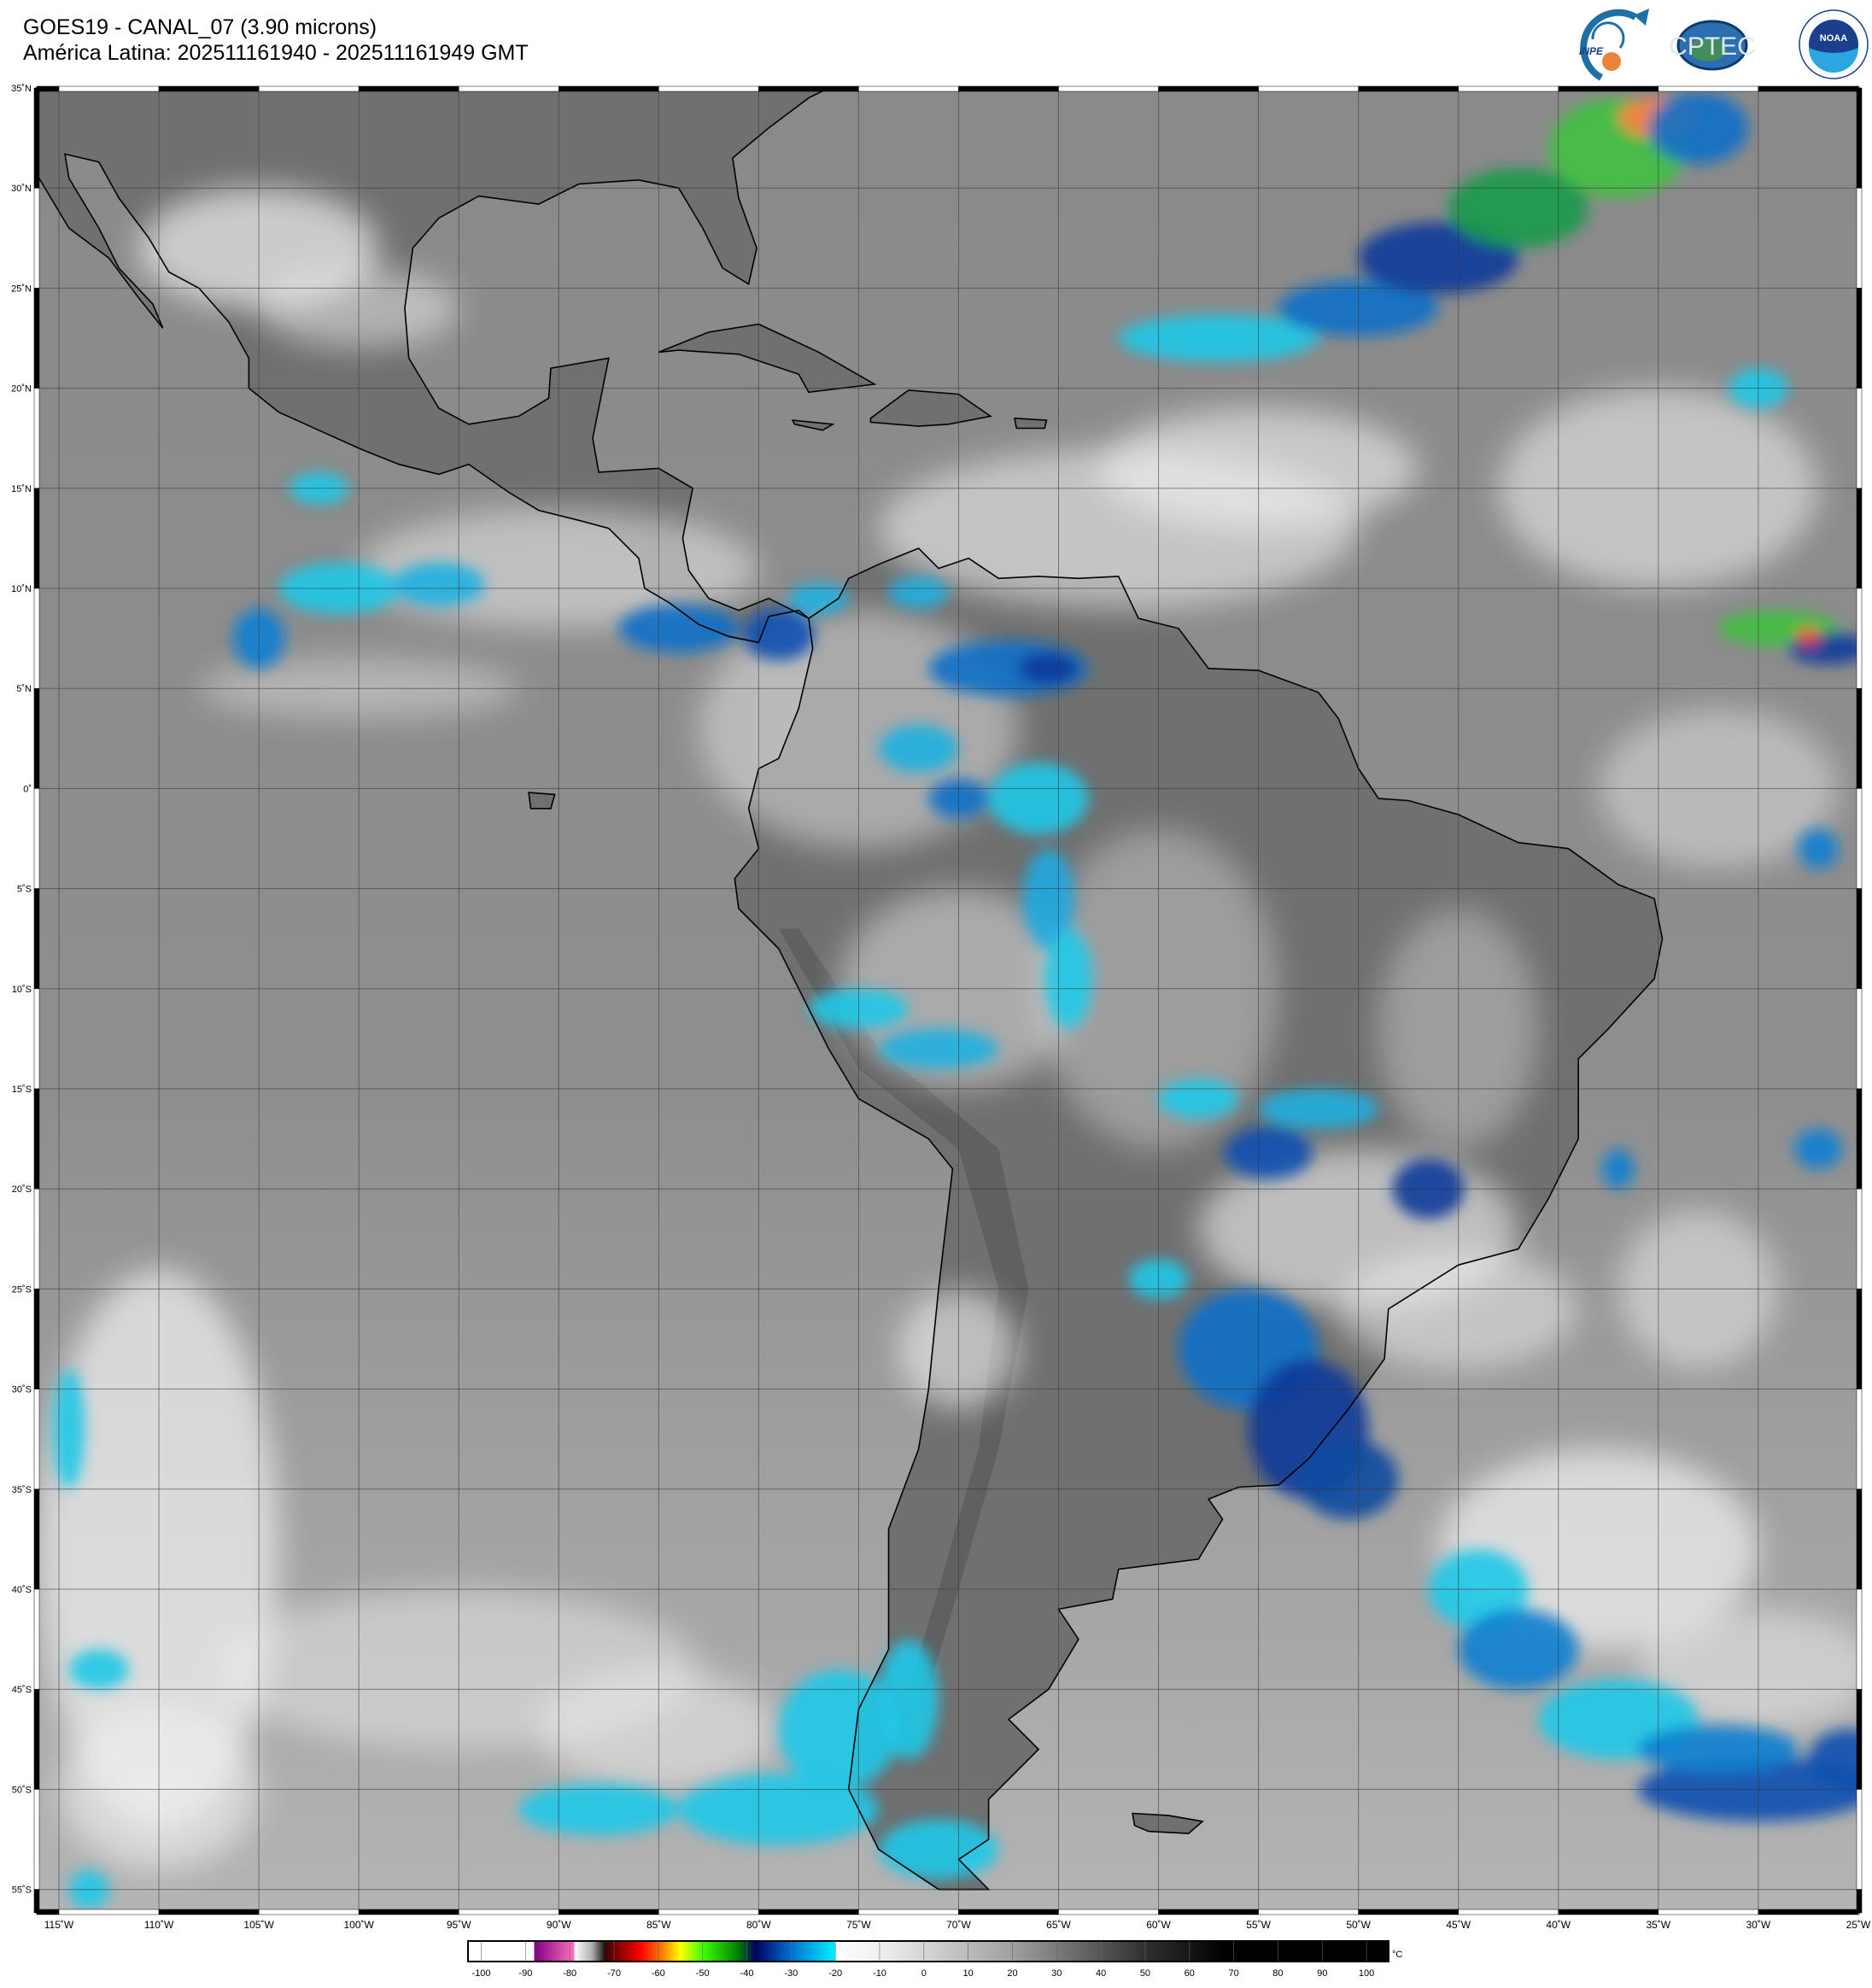 This screenshot has height=1988, width=1872. Describe the element at coordinates (1758, 1925) in the screenshot. I see `longitude-label: 30˚W` at that location.